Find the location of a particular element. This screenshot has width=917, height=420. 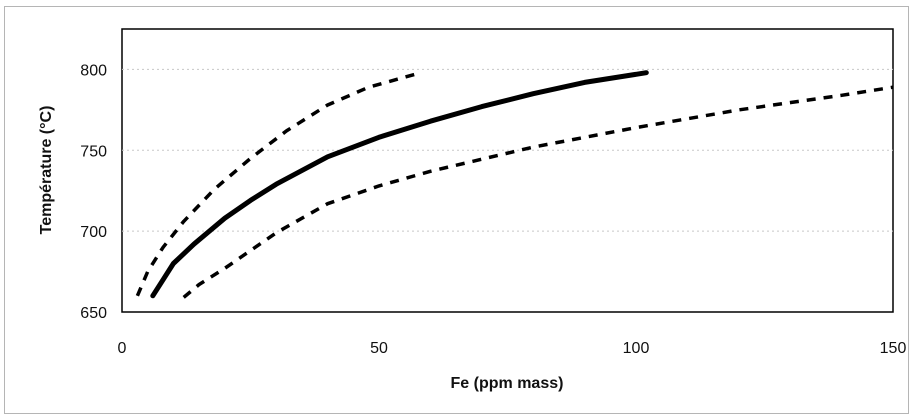

y-tick-label: 650 is located at coordinates (93, 313).